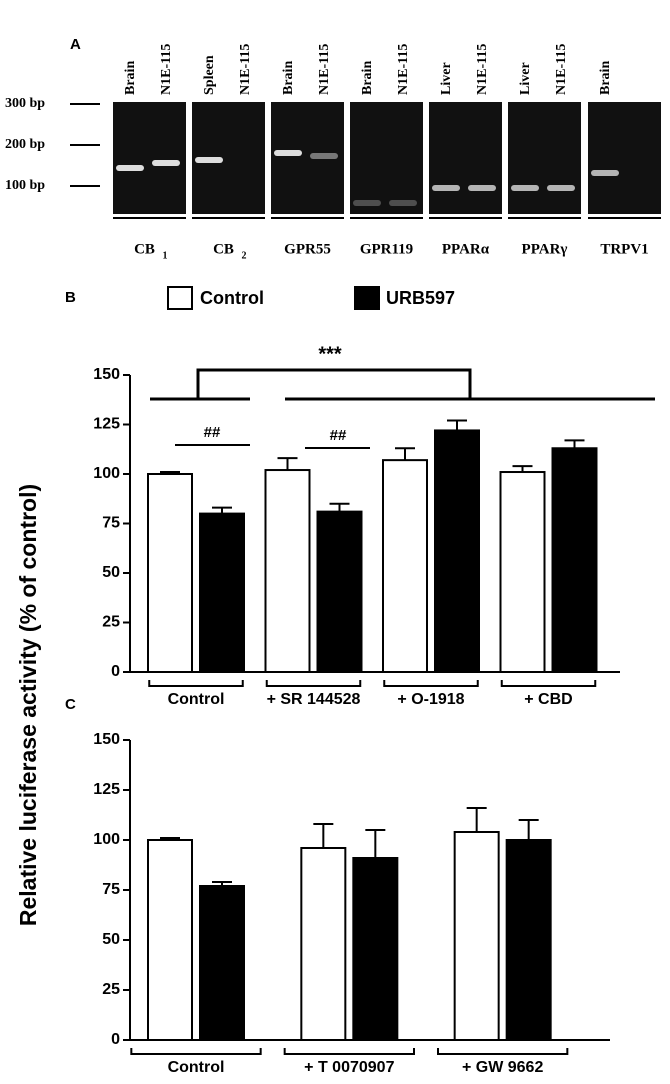  Describe the element at coordinates (545, 249) in the screenshot. I see `target-label: PPARγ` at that location.